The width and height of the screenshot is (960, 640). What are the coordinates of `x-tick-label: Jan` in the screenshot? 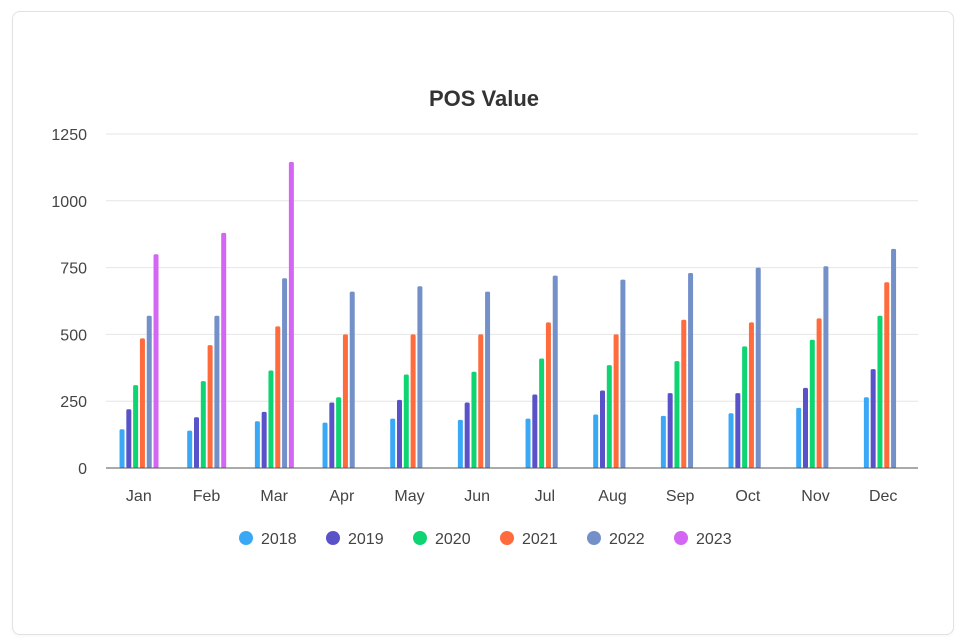 It's located at (139, 496).